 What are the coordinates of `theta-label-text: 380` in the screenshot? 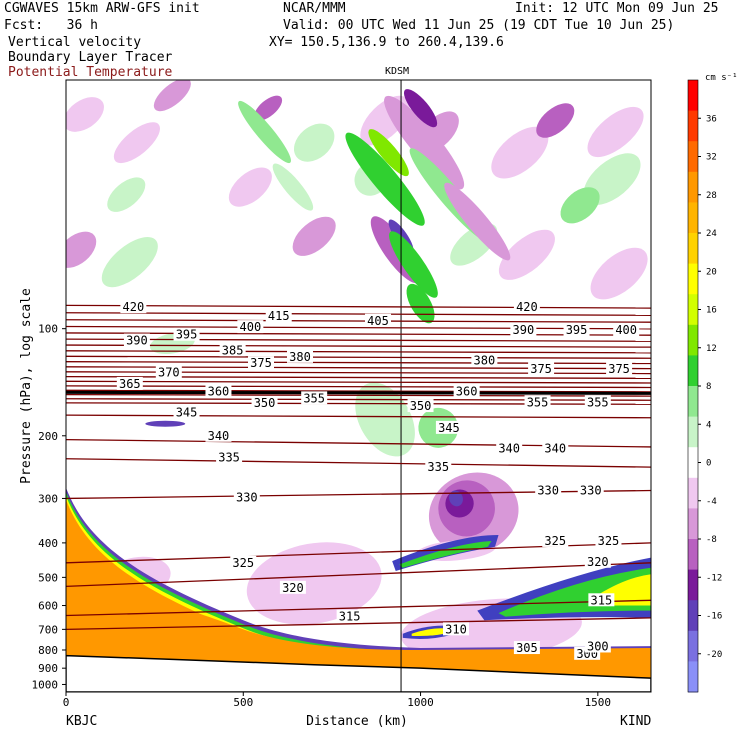 It's located at (300, 357).